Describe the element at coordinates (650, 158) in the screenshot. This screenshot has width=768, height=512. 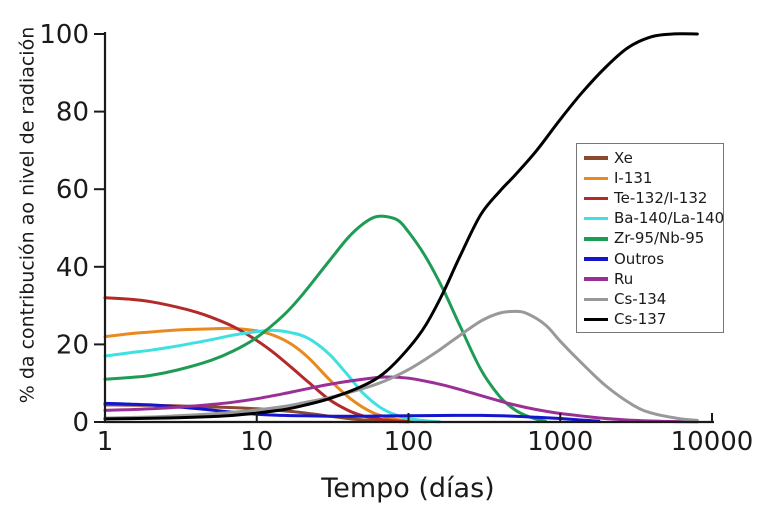
I see `legend-item-xe: Xe` at that location.